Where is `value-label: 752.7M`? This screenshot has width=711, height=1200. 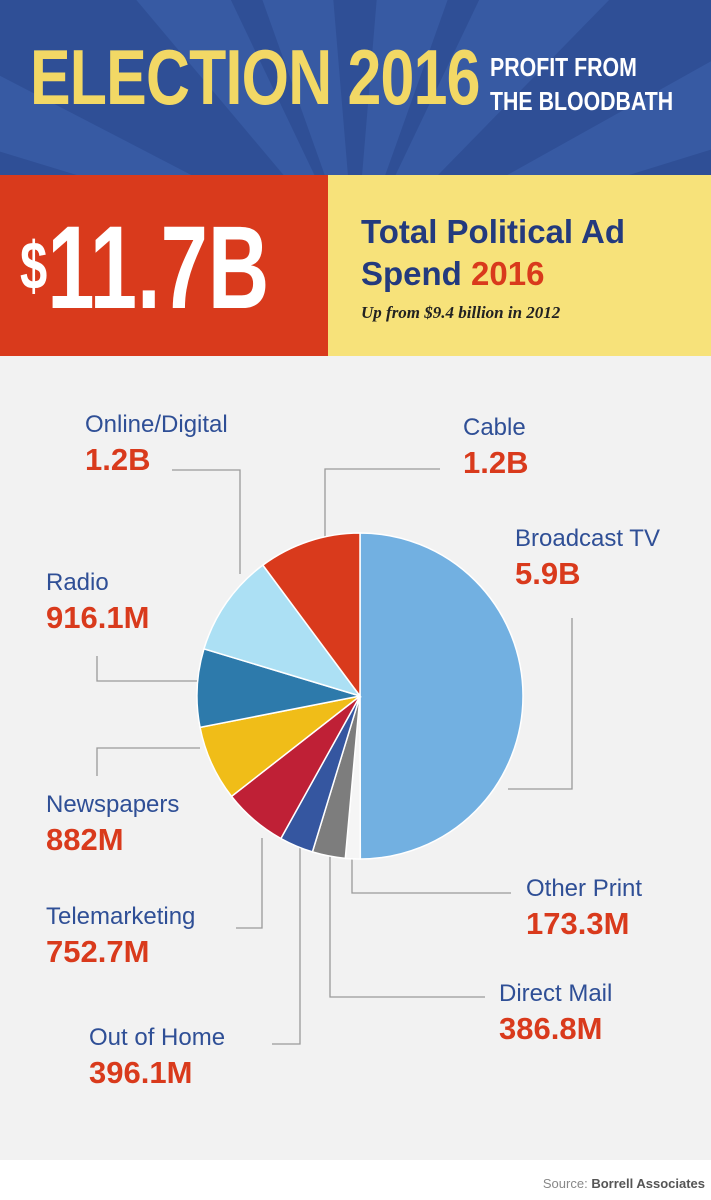 value-label: 752.7M is located at coordinates (98, 951).